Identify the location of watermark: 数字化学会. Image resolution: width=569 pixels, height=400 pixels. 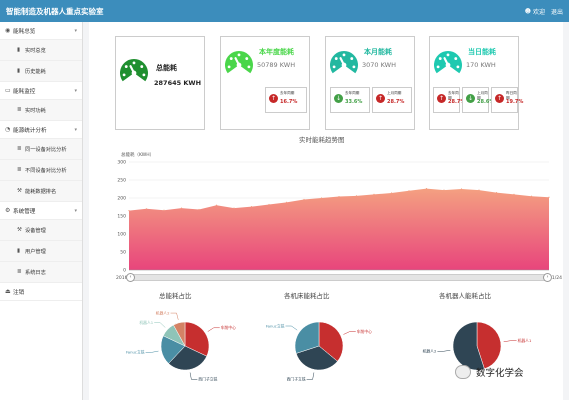
(489, 372).